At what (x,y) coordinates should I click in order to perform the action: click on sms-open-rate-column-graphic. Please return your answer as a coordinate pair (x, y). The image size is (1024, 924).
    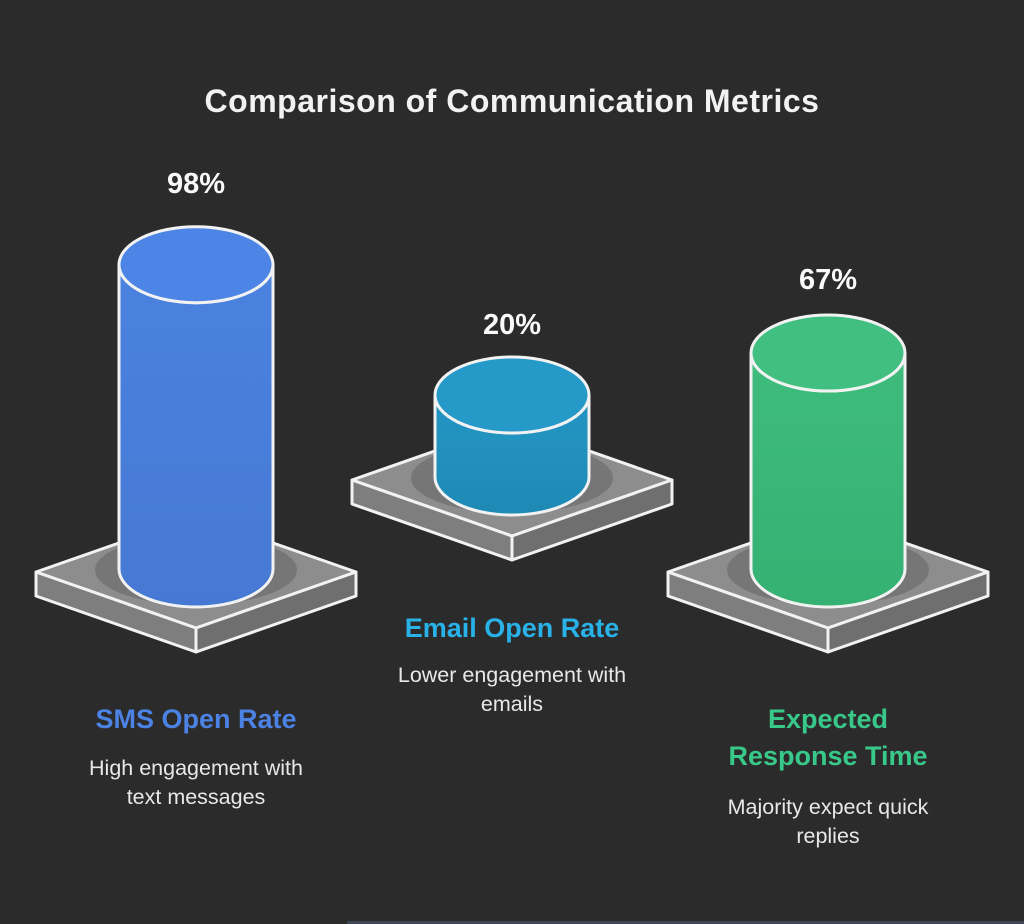
    Looking at the image, I should click on (196, 439).